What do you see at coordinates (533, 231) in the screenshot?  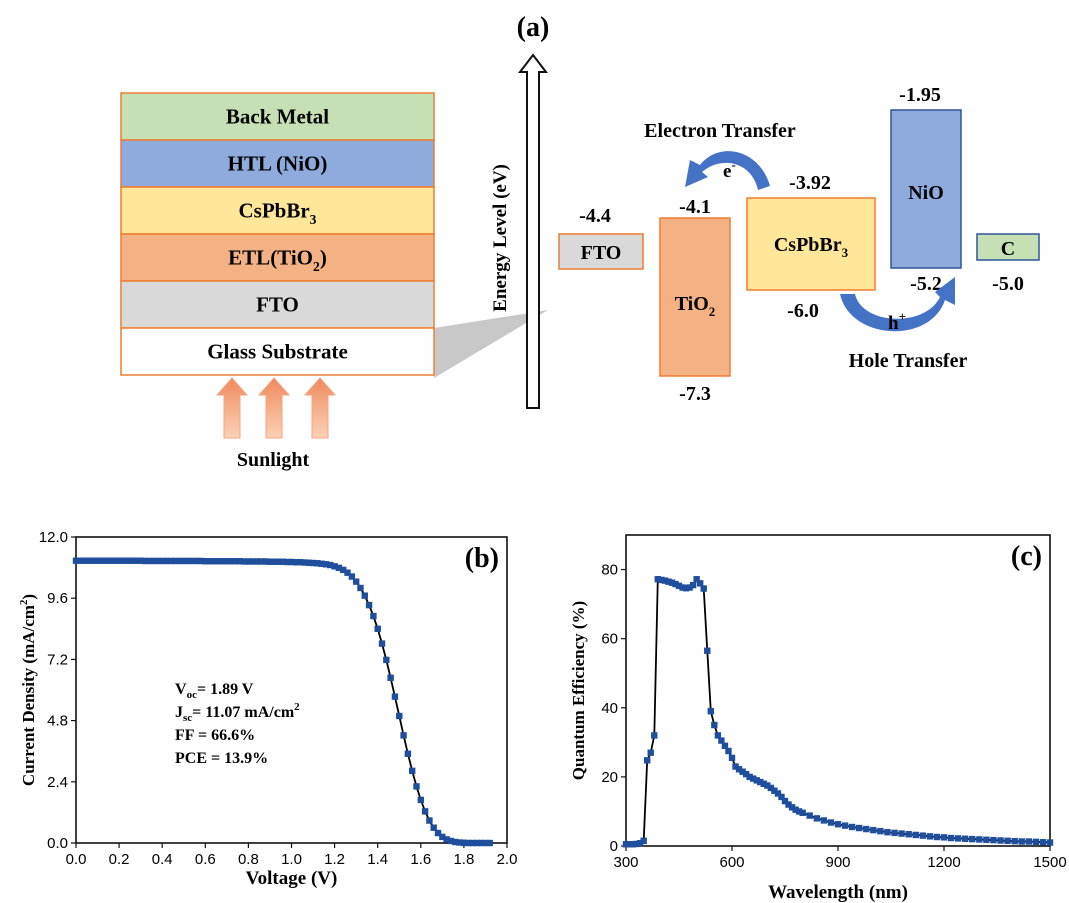 I see `energy-axis-arrow` at bounding box center [533, 231].